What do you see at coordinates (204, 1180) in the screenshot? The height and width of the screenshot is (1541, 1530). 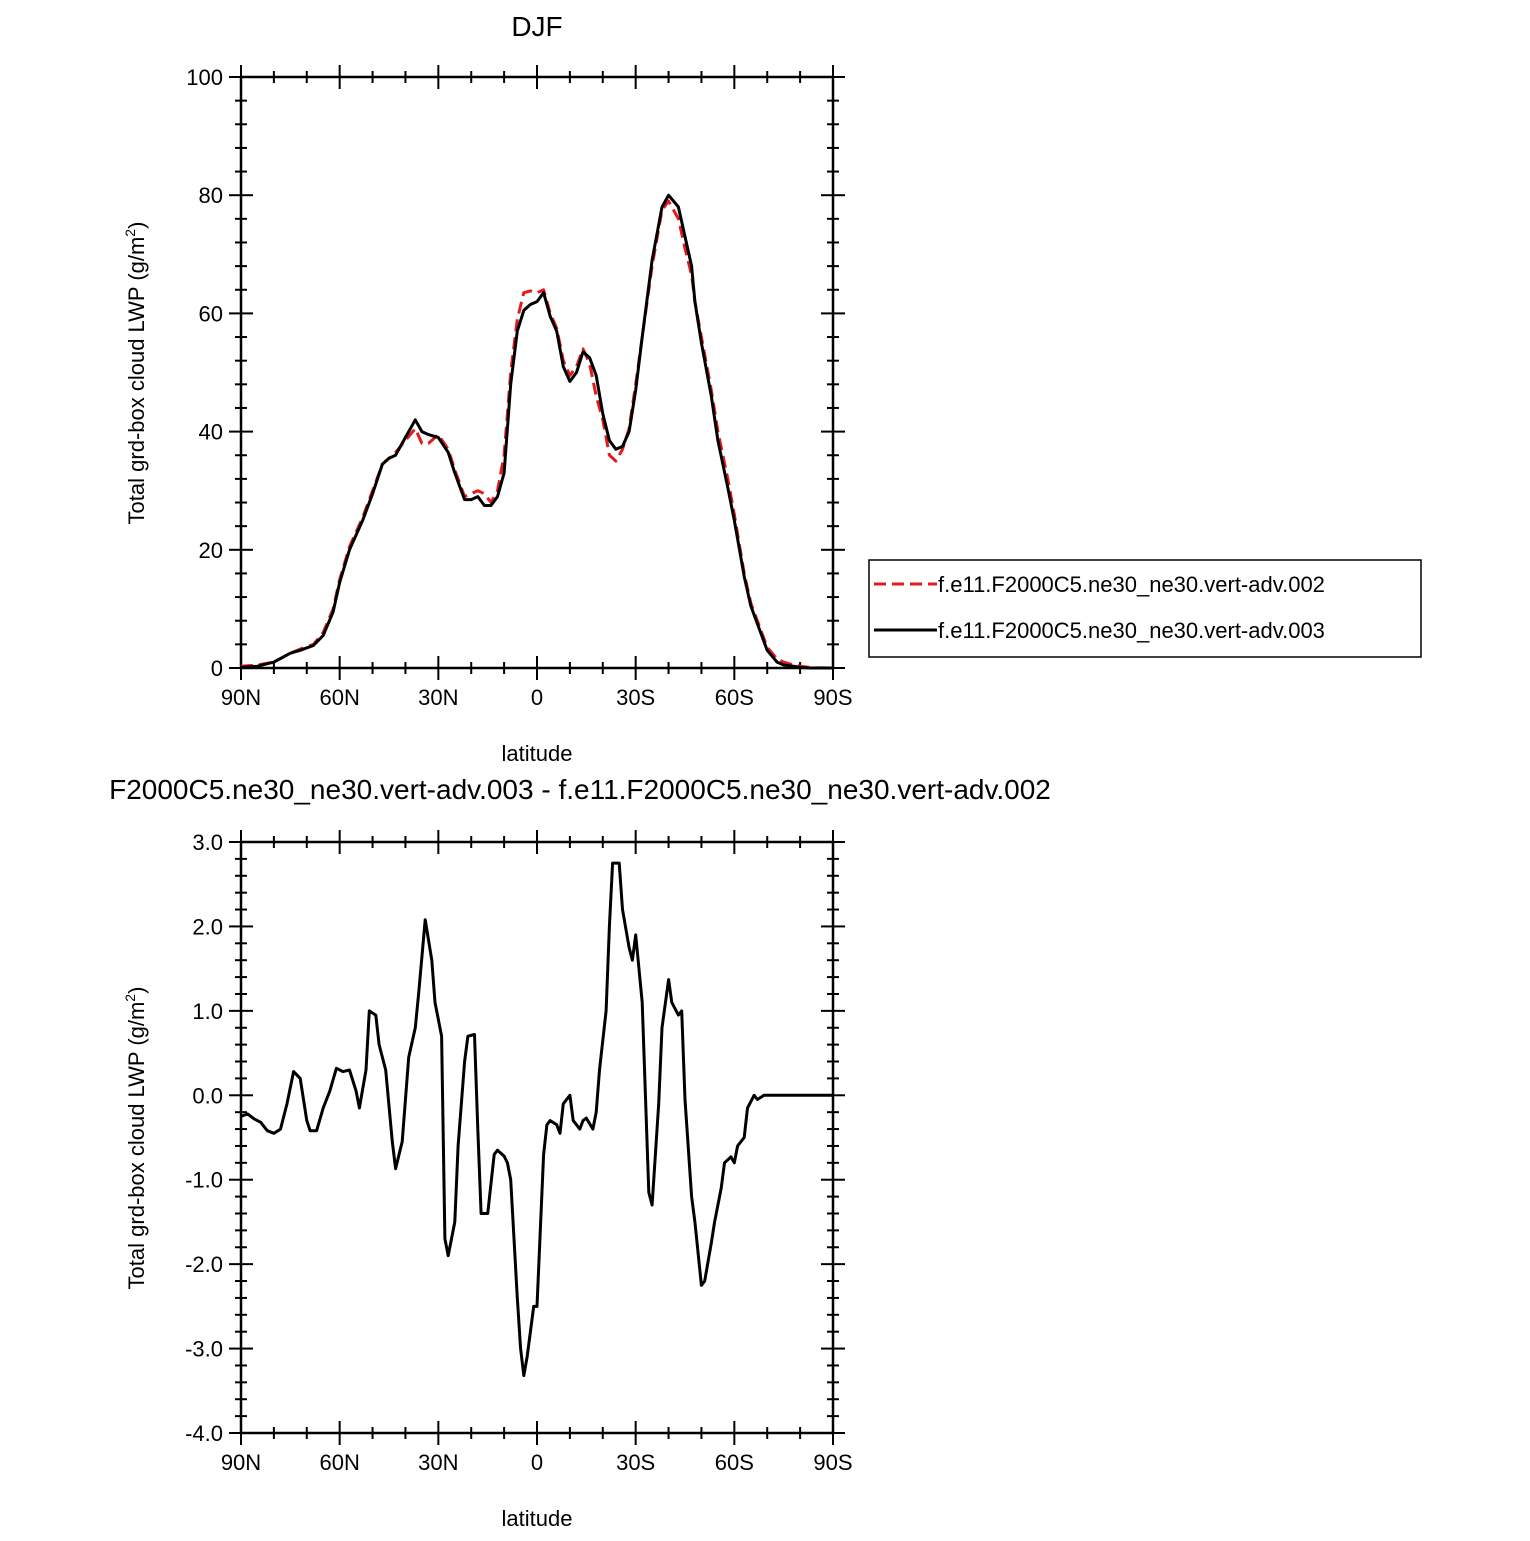 I see `y-tick-label: -1.0` at bounding box center [204, 1180].